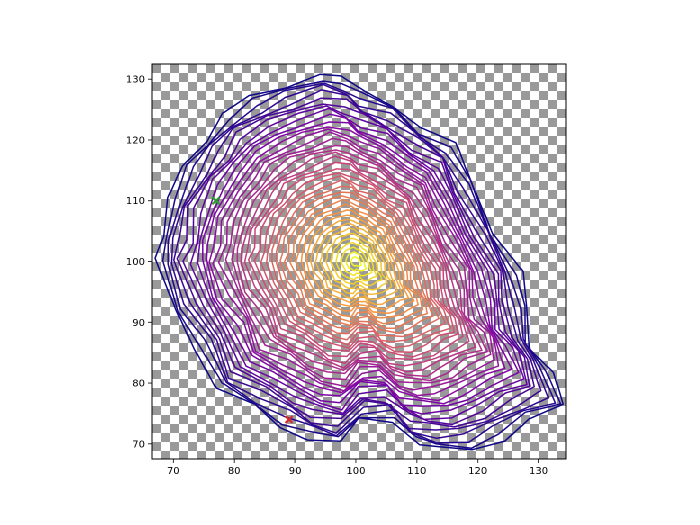 The width and height of the screenshot is (700, 525). I want to click on x-tick-label: 130, so click(538, 471).